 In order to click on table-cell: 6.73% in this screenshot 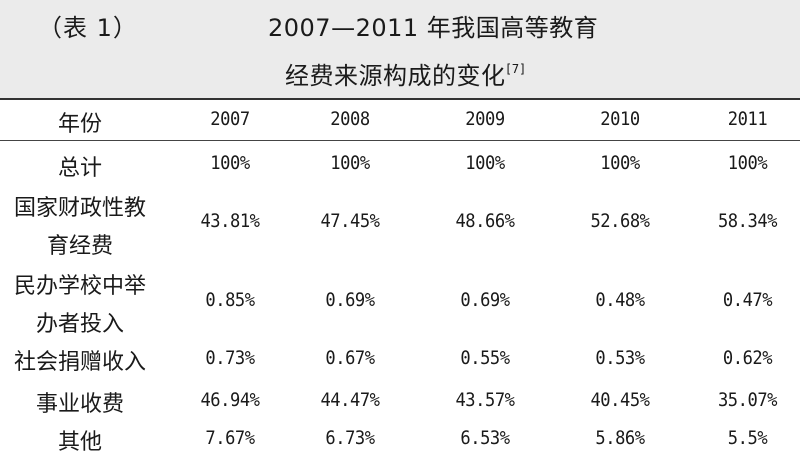, I will do `click(350, 438)`.